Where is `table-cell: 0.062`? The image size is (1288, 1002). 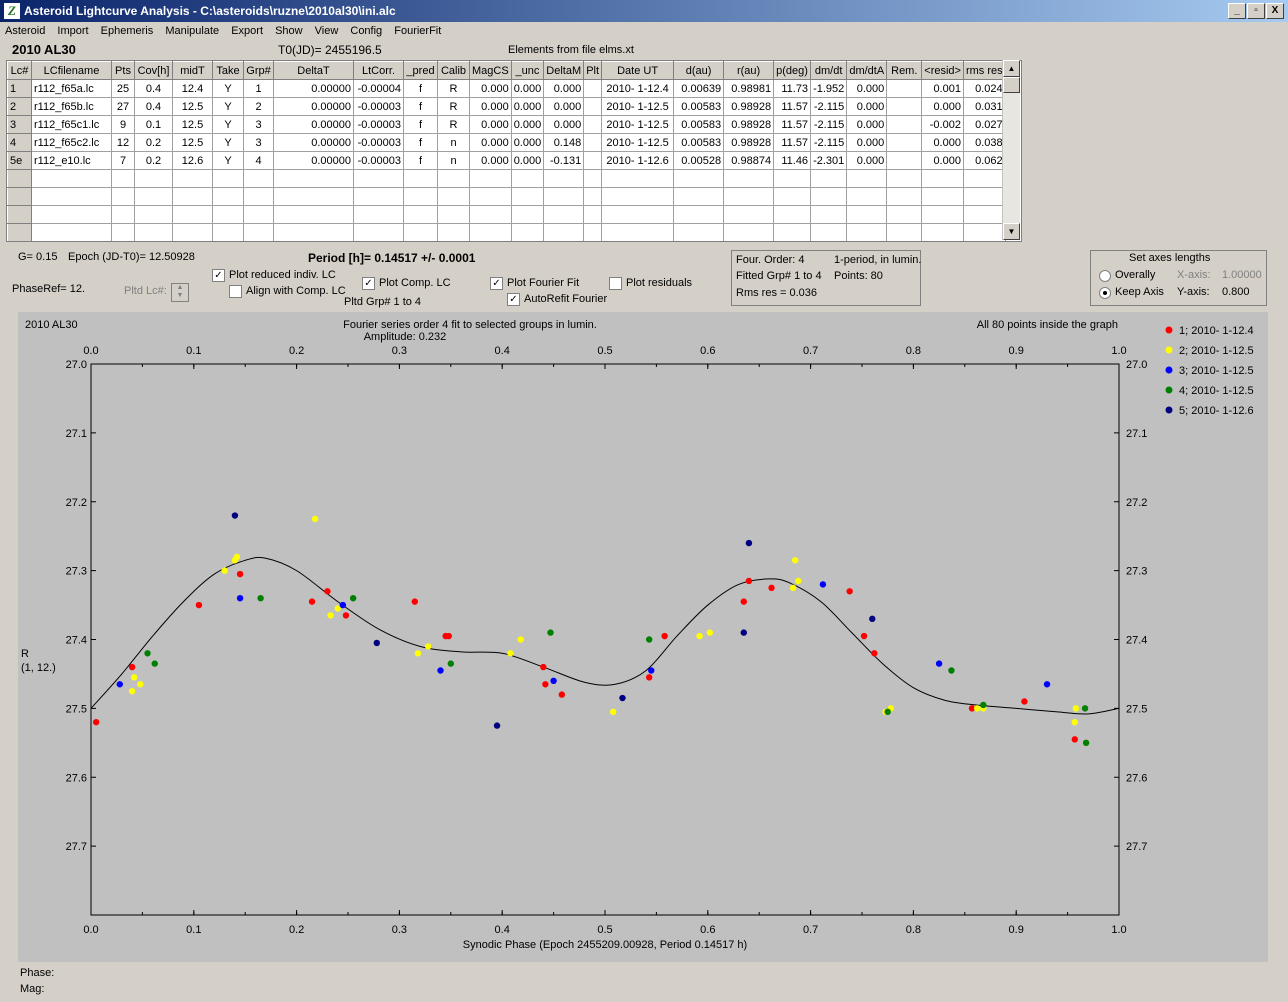
table-cell: 0.062 is located at coordinates (984, 160).